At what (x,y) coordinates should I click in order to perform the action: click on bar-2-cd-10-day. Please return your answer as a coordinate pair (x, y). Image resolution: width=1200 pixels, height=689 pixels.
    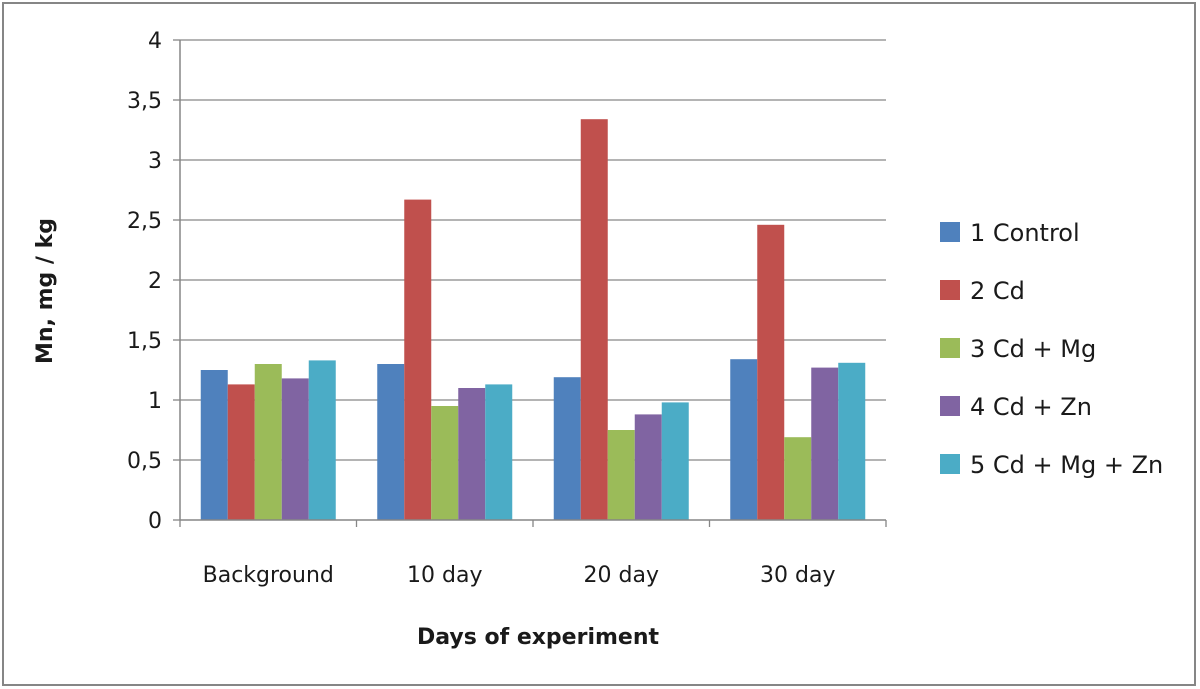
    Looking at the image, I should click on (418, 359).